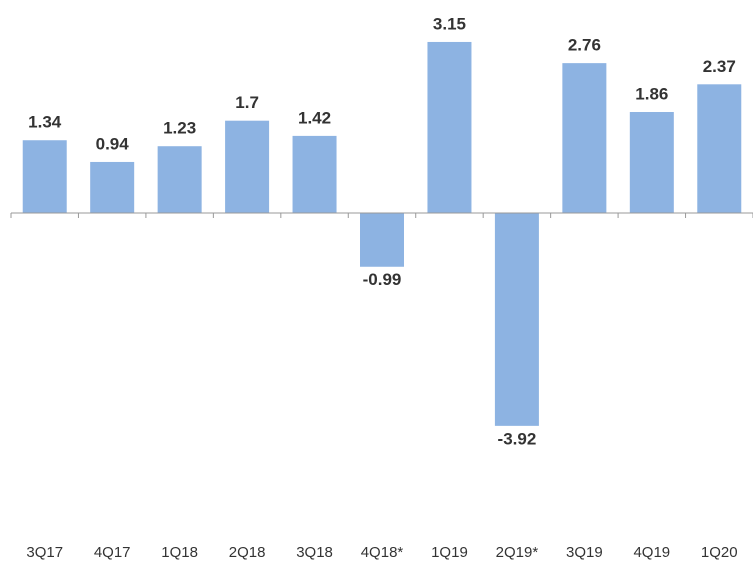 The height and width of the screenshot is (567, 753). Describe the element at coordinates (382, 552) in the screenshot. I see `x-tick-label: 4Q18*` at that location.